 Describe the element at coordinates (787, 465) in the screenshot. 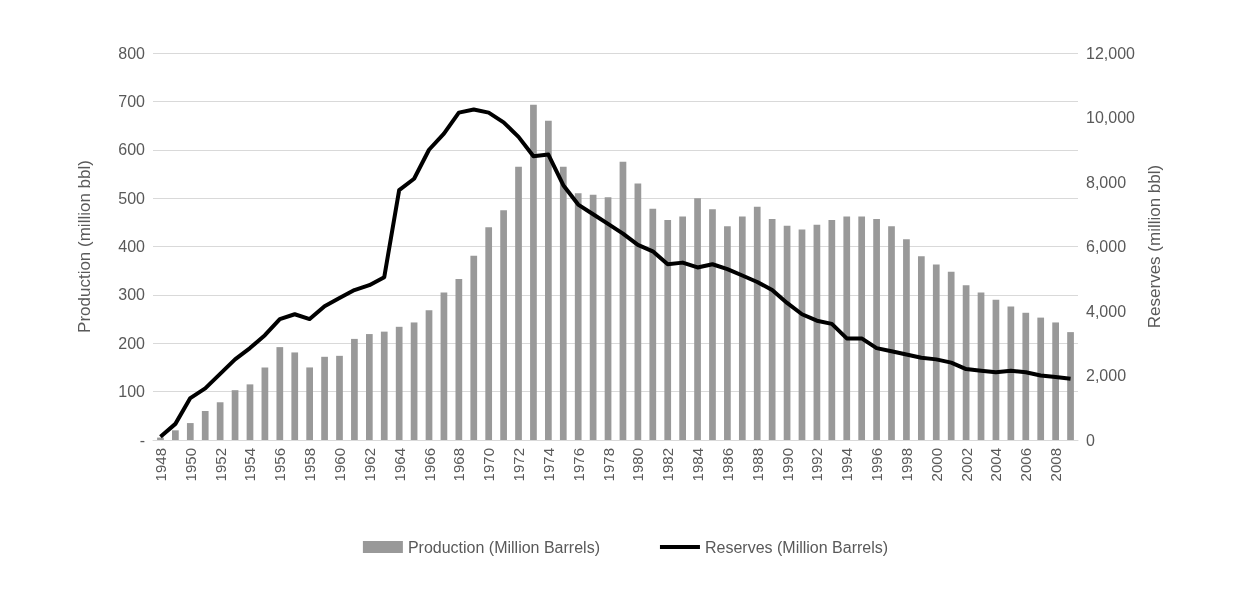

I see `x-tick-label: 1990` at that location.